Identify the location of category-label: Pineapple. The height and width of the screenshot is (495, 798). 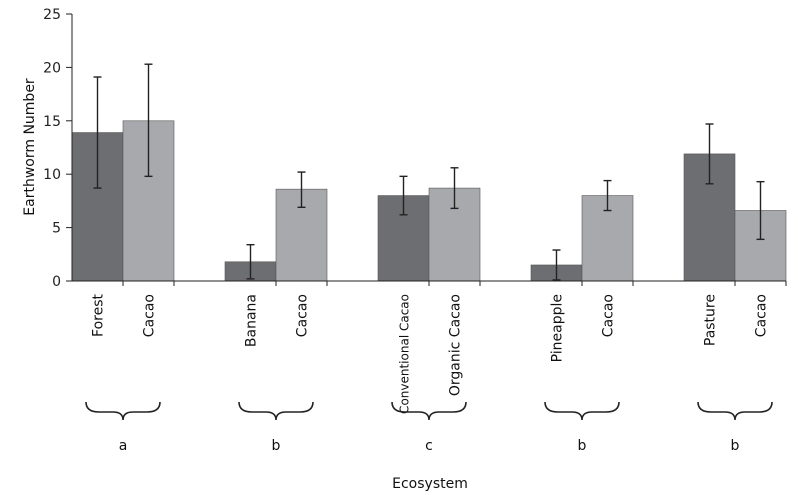
(558, 328).